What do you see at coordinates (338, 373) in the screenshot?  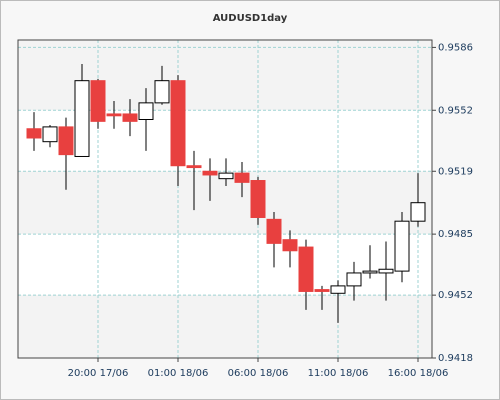 I see `x-tick-label: 11:00 18/06` at bounding box center [338, 373].